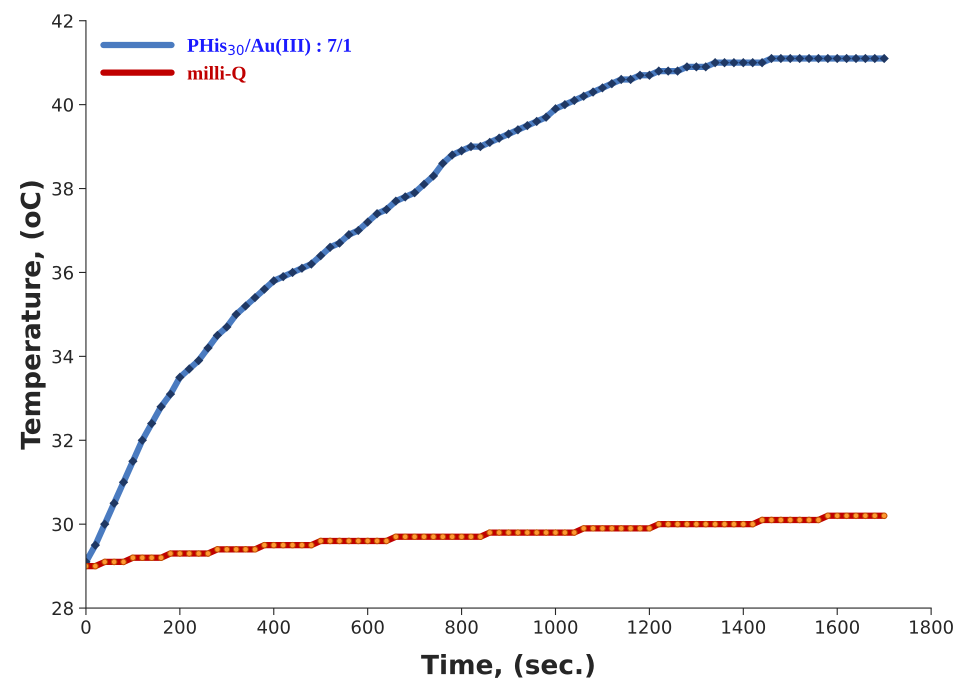 The width and height of the screenshot is (955, 691). I want to click on y-tick-label: 36, so click(63, 273).